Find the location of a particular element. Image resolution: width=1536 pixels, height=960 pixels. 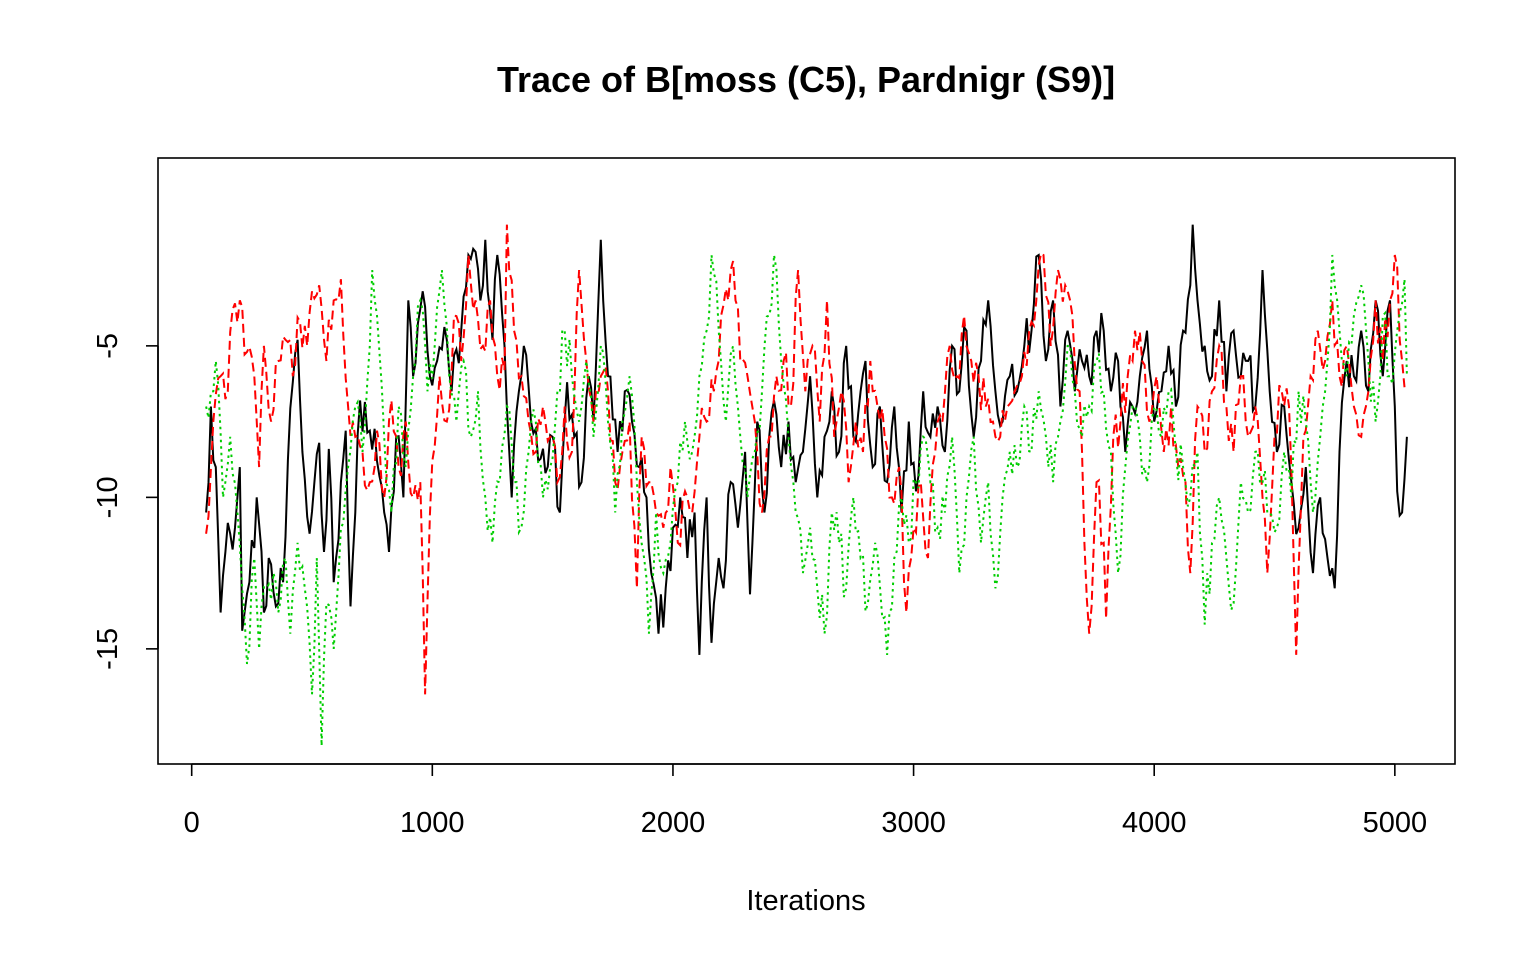

y-tick-label: -10 is located at coordinates (108, 497).